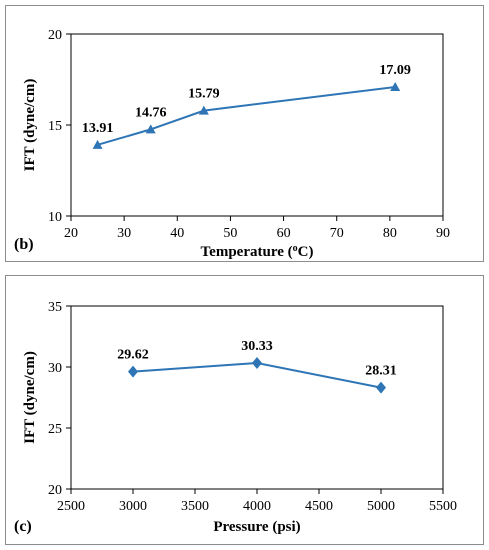  What do you see at coordinates (133, 355) in the screenshot?
I see `data-label: 29.62` at bounding box center [133, 355].